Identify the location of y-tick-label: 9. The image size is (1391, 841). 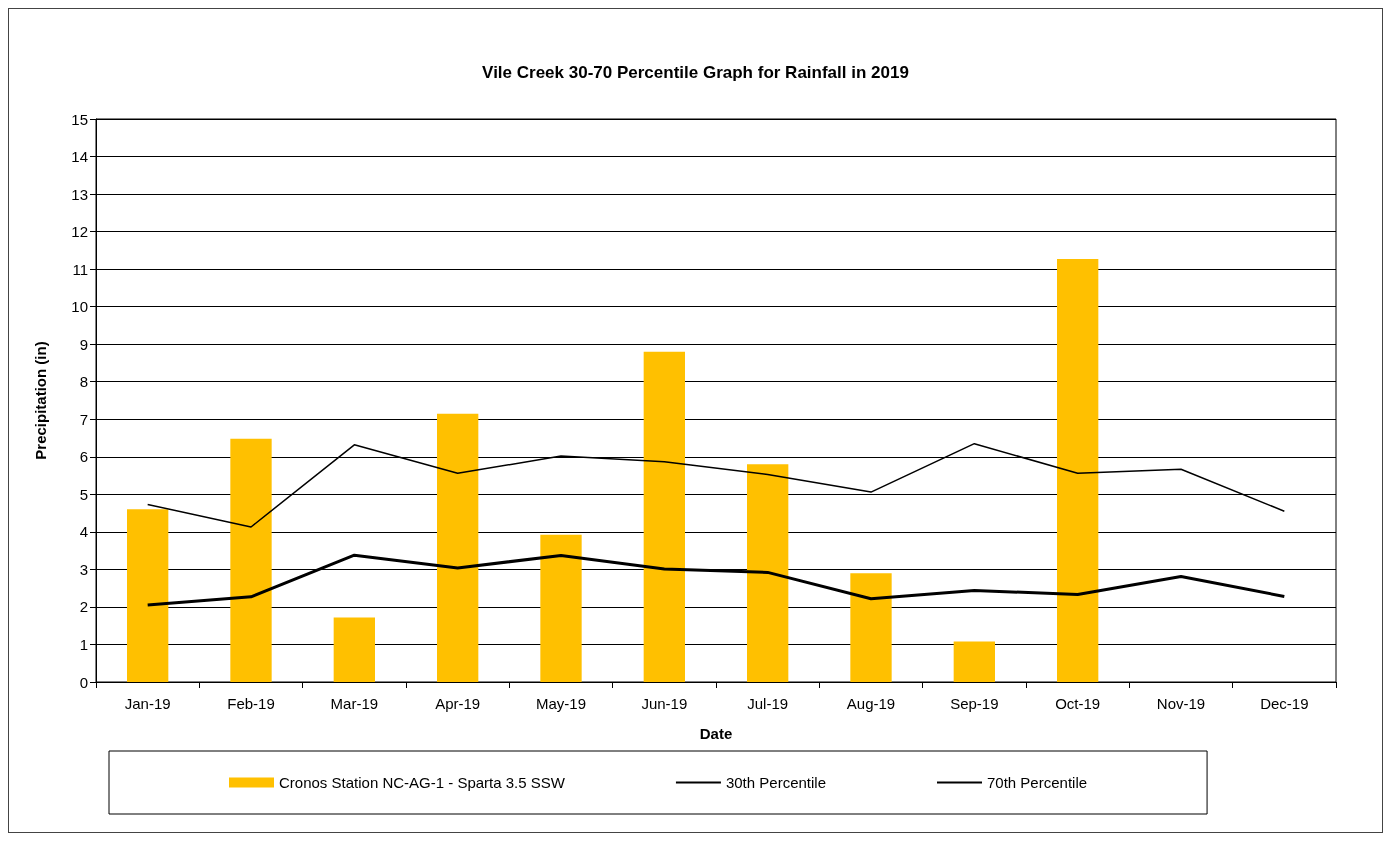
(83, 344).